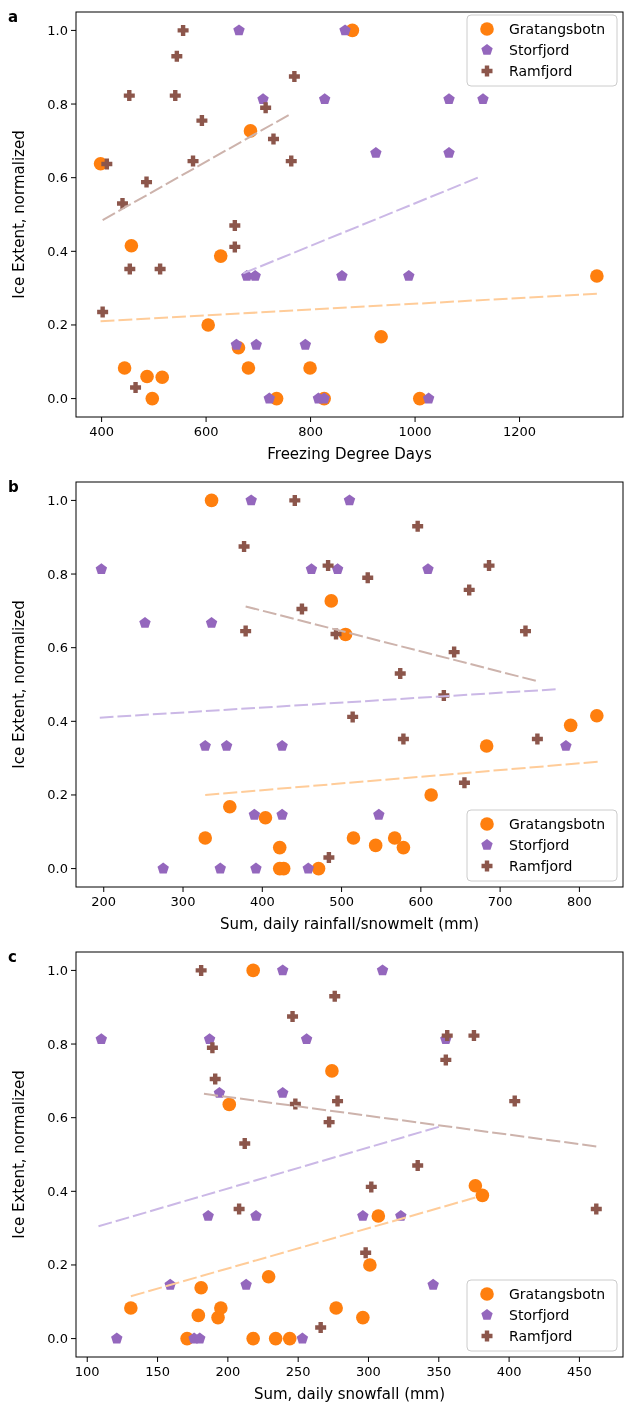 This screenshot has width=633, height=1409. What do you see at coordinates (349, 924) in the screenshot?
I see `x-axis-title: Sum, daily rainfall/snowmelt (mm)` at bounding box center [349, 924].